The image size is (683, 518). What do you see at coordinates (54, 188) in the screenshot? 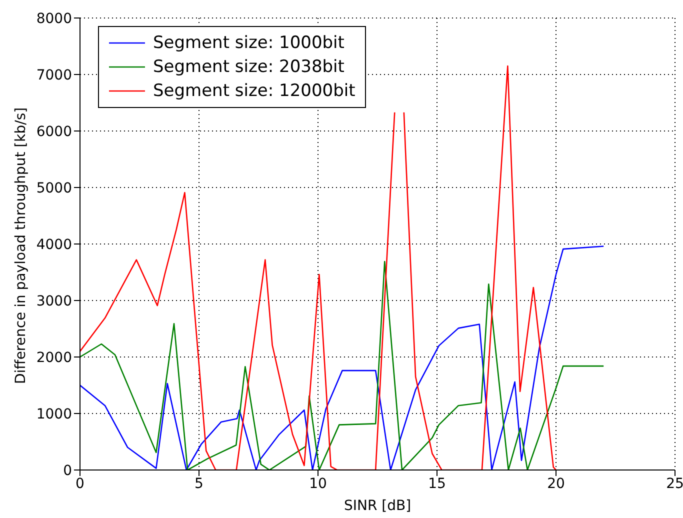
I see `y-tick-label: 5000` at bounding box center [54, 188].